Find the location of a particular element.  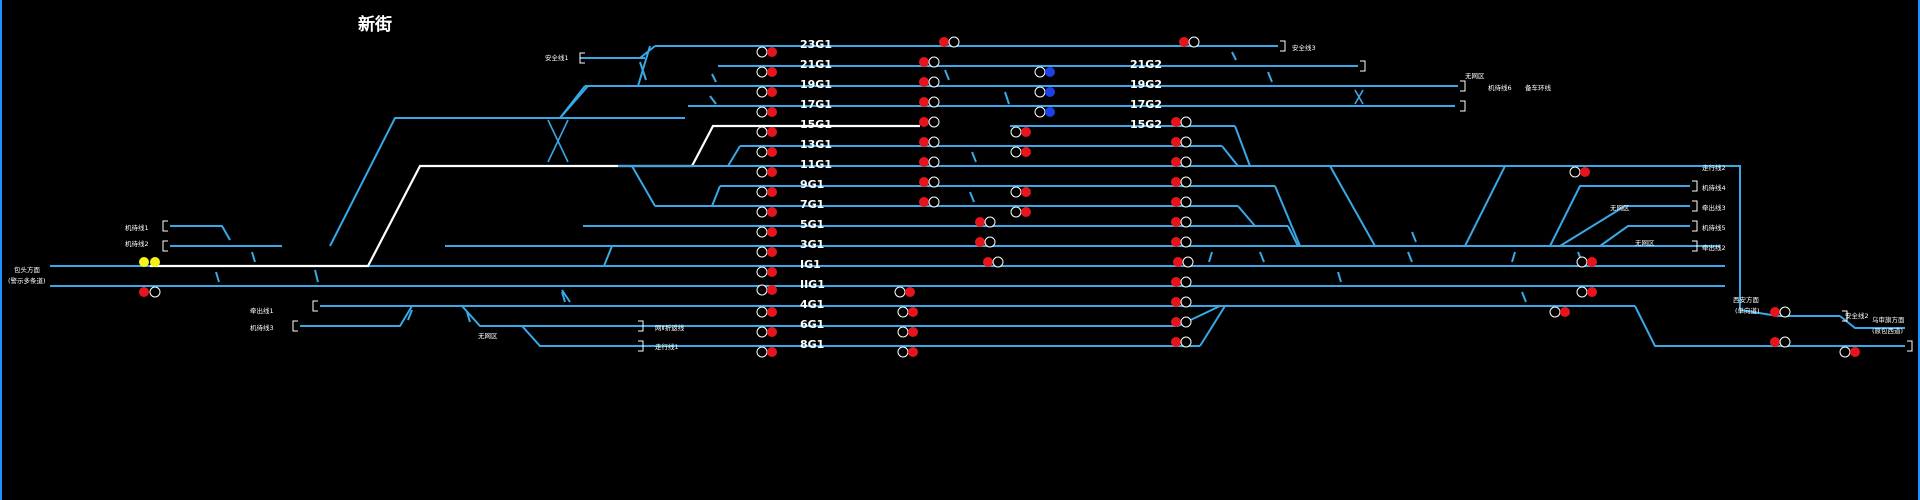

signal-21-blue is located at coordinates (1044, 72).